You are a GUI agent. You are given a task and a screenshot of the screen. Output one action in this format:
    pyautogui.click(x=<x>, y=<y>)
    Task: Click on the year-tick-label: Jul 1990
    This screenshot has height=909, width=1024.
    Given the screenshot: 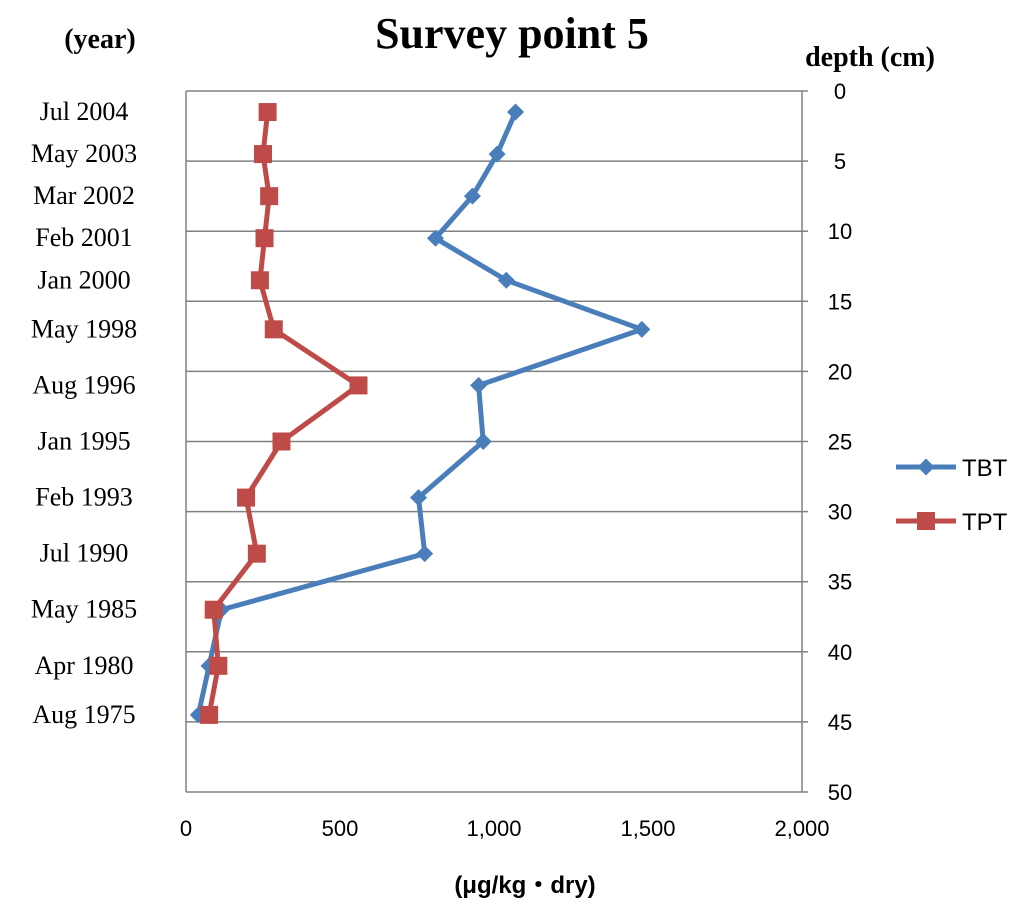 What is the action you would take?
    pyautogui.click(x=84, y=553)
    